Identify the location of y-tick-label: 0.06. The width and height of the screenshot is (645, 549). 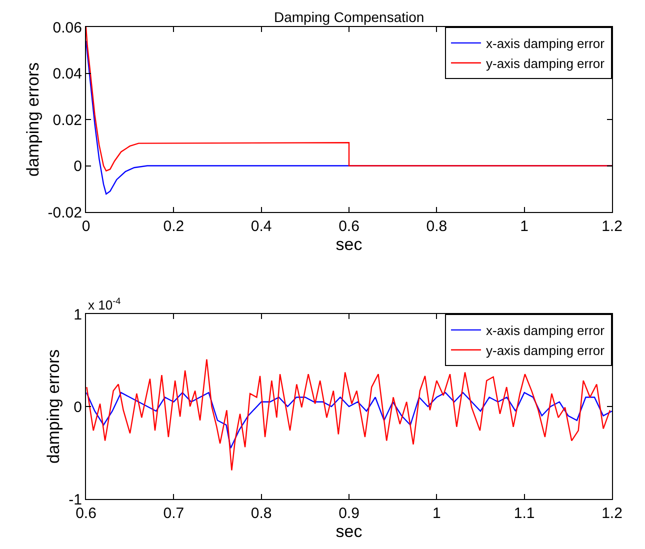
(67, 27).